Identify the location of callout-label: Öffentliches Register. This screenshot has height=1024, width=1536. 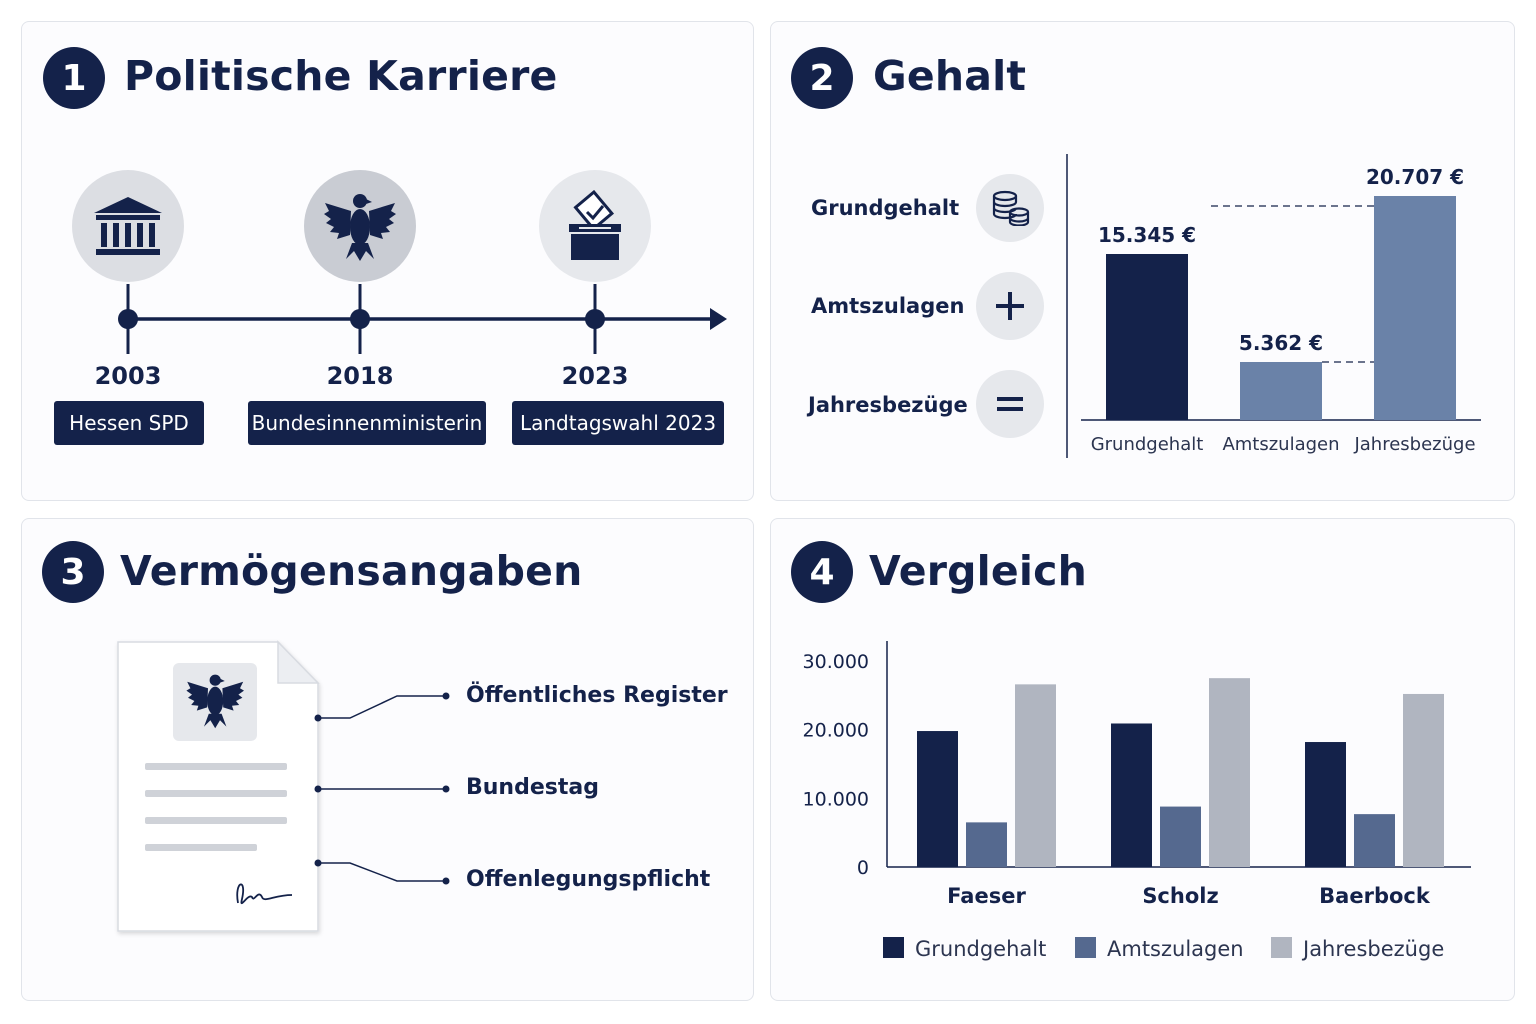
(597, 695).